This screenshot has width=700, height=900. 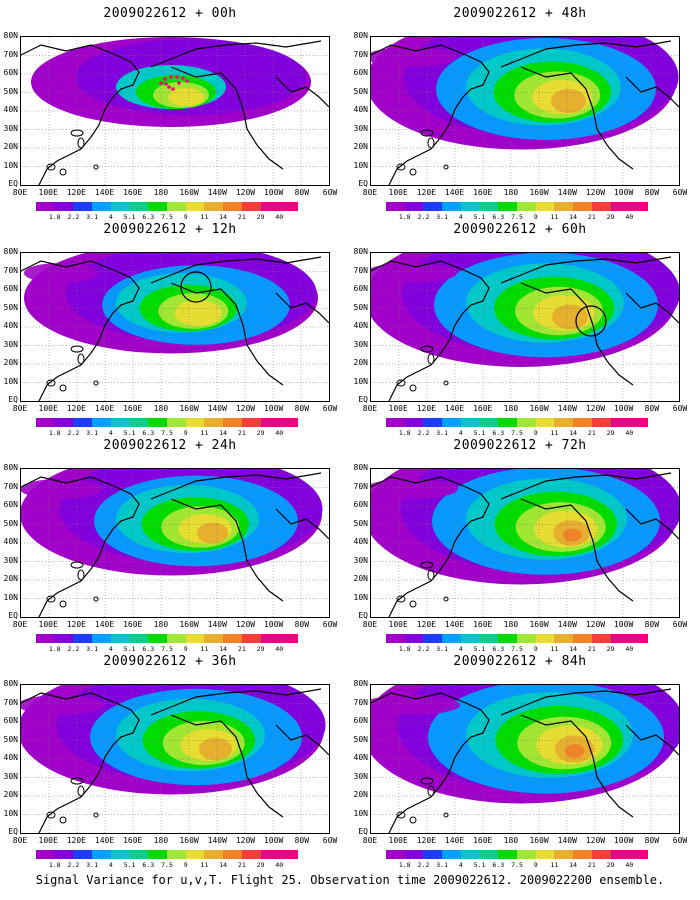 I want to click on colorbar-tick: 4, so click(x=110, y=649).